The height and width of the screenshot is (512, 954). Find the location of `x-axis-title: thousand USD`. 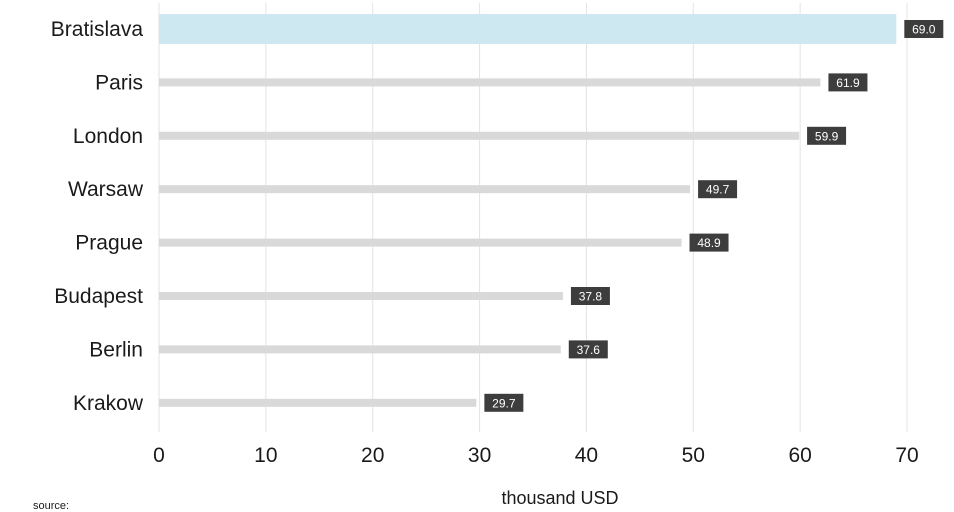

x-axis-title: thousand USD is located at coordinates (559, 498).